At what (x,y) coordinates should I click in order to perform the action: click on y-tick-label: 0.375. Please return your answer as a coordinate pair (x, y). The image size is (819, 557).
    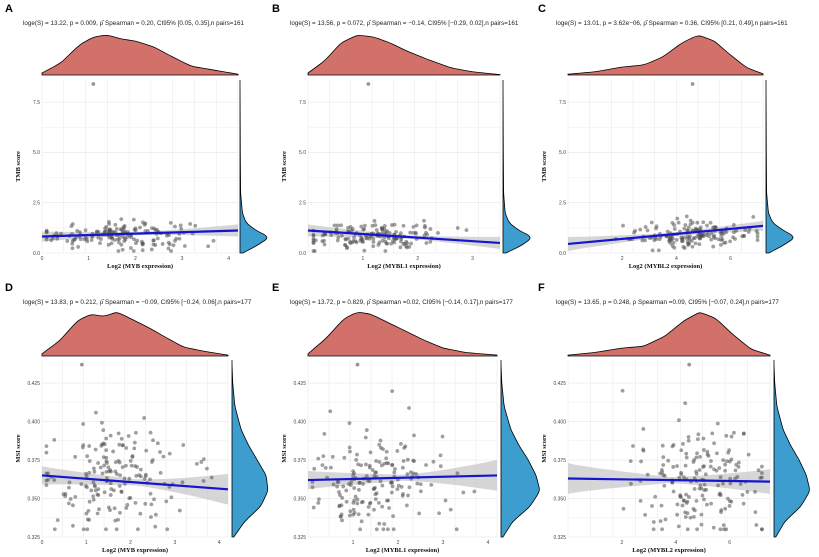
    Looking at the image, I should click on (33, 461).